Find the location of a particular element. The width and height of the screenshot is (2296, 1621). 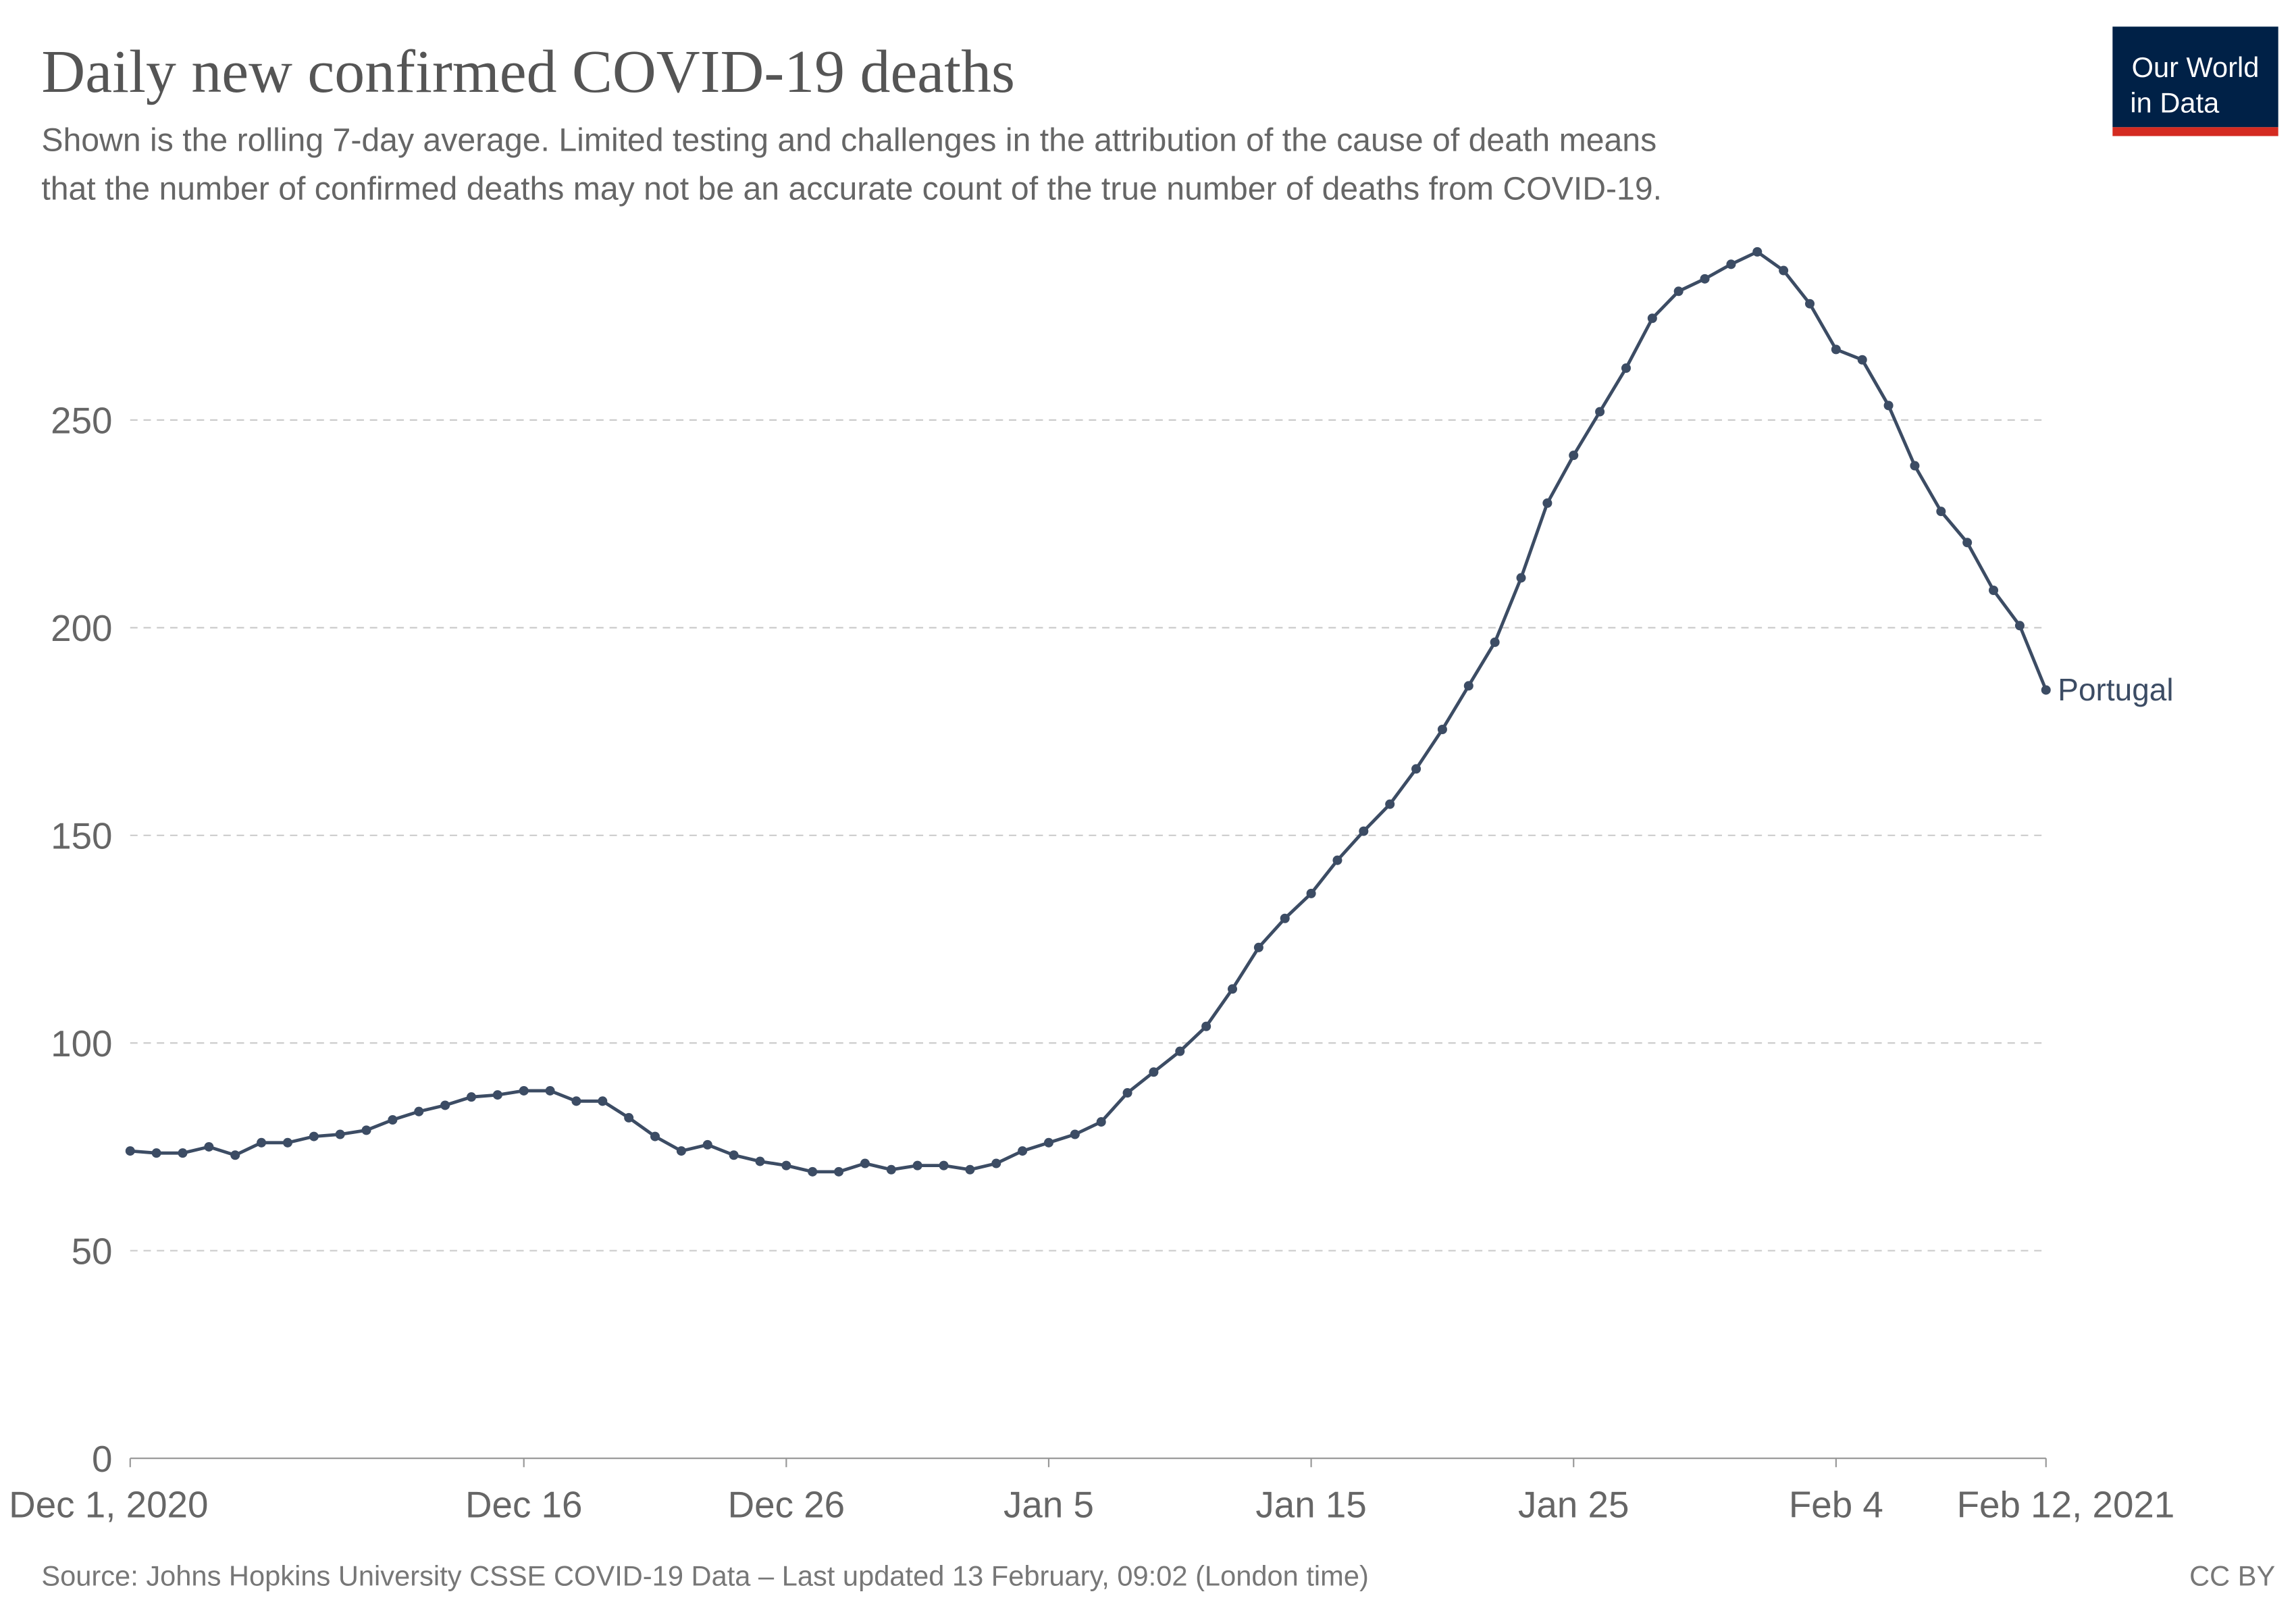

license: CC BY is located at coordinates (2232, 1575).